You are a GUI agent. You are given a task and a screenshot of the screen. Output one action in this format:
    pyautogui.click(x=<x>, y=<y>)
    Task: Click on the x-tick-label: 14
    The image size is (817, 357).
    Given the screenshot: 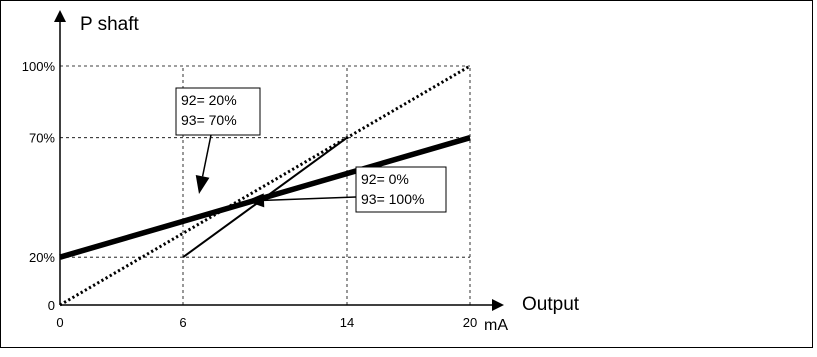 What is the action you would take?
    pyautogui.click(x=347, y=322)
    